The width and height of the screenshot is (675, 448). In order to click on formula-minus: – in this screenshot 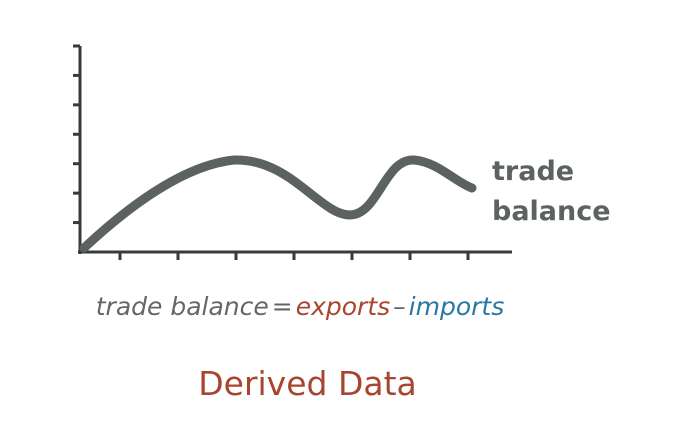, I will do `click(399, 306)`.